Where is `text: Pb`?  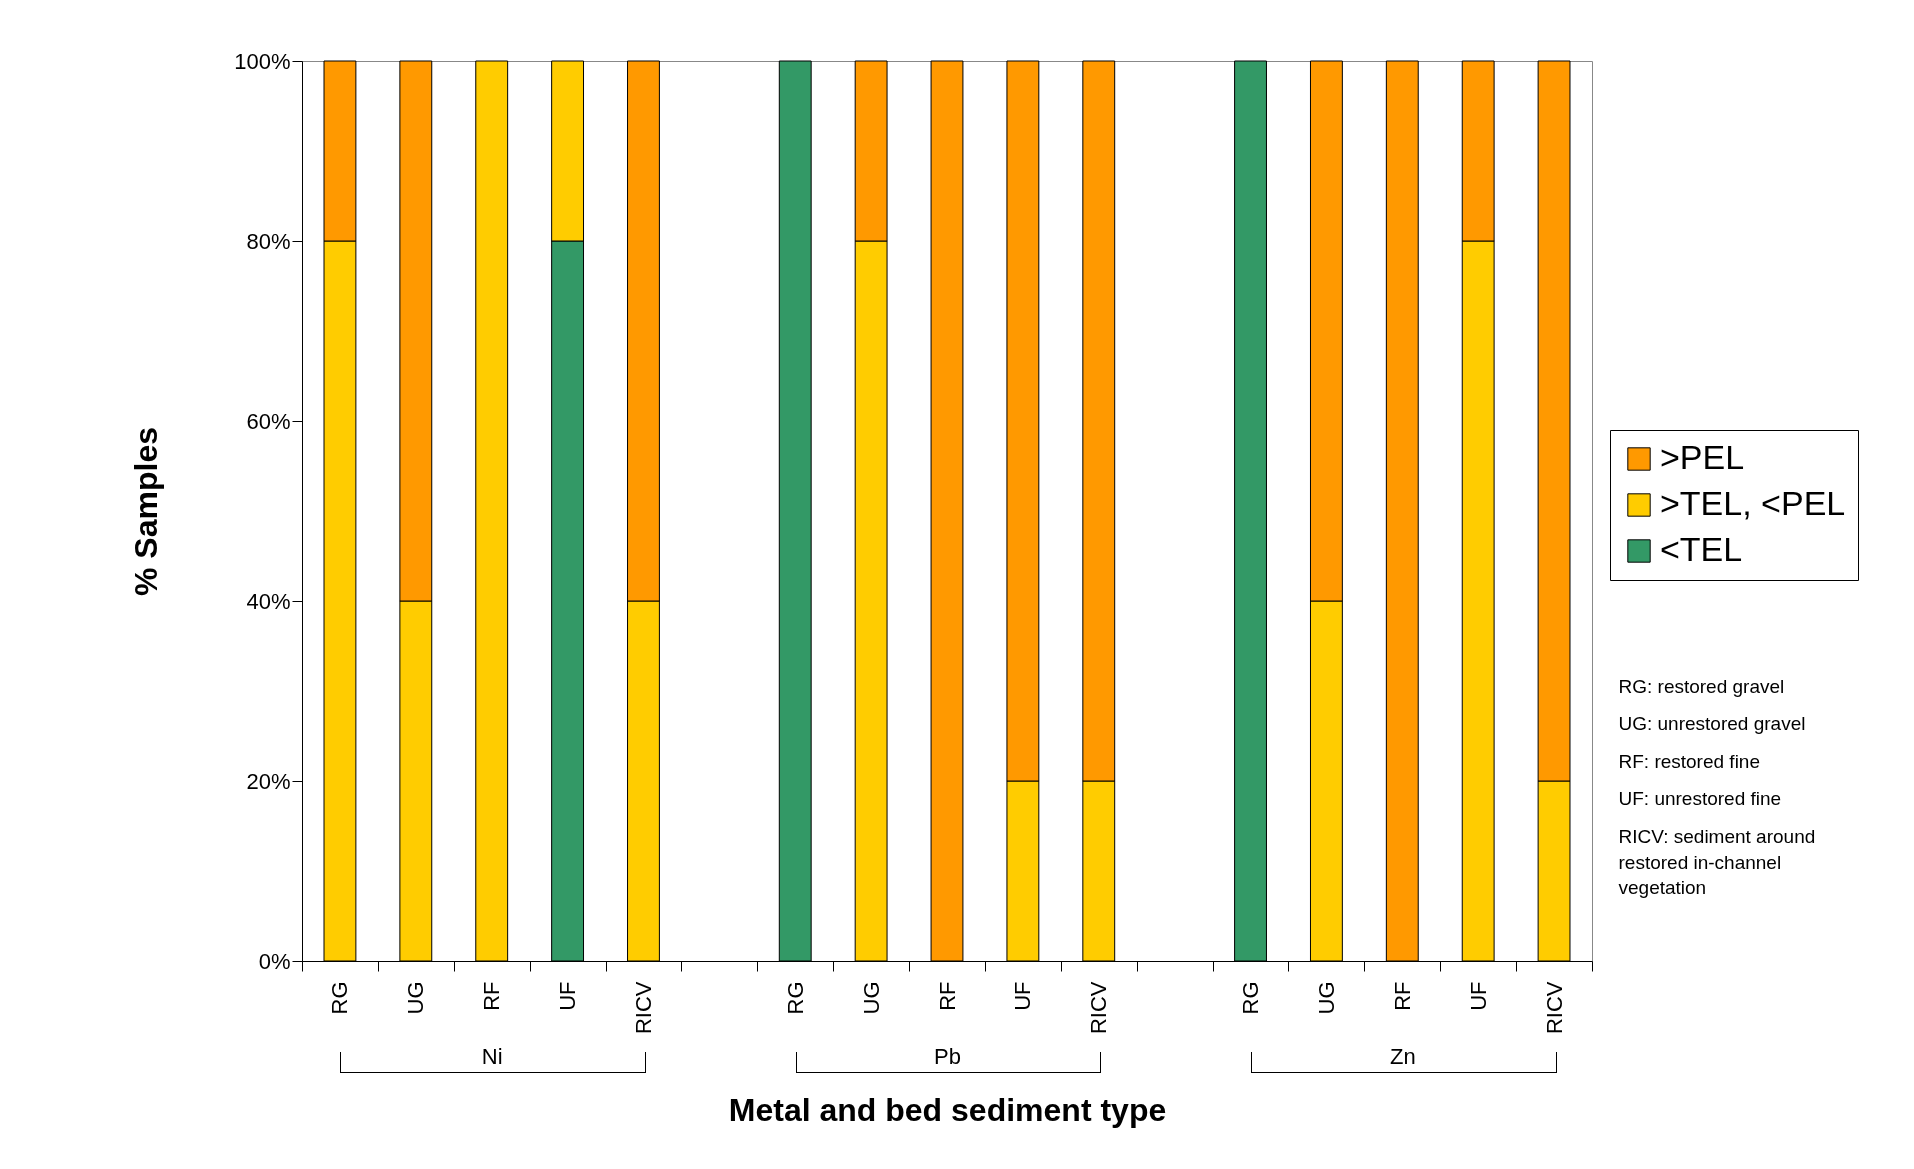 text: Pb is located at coordinates (947, 1056).